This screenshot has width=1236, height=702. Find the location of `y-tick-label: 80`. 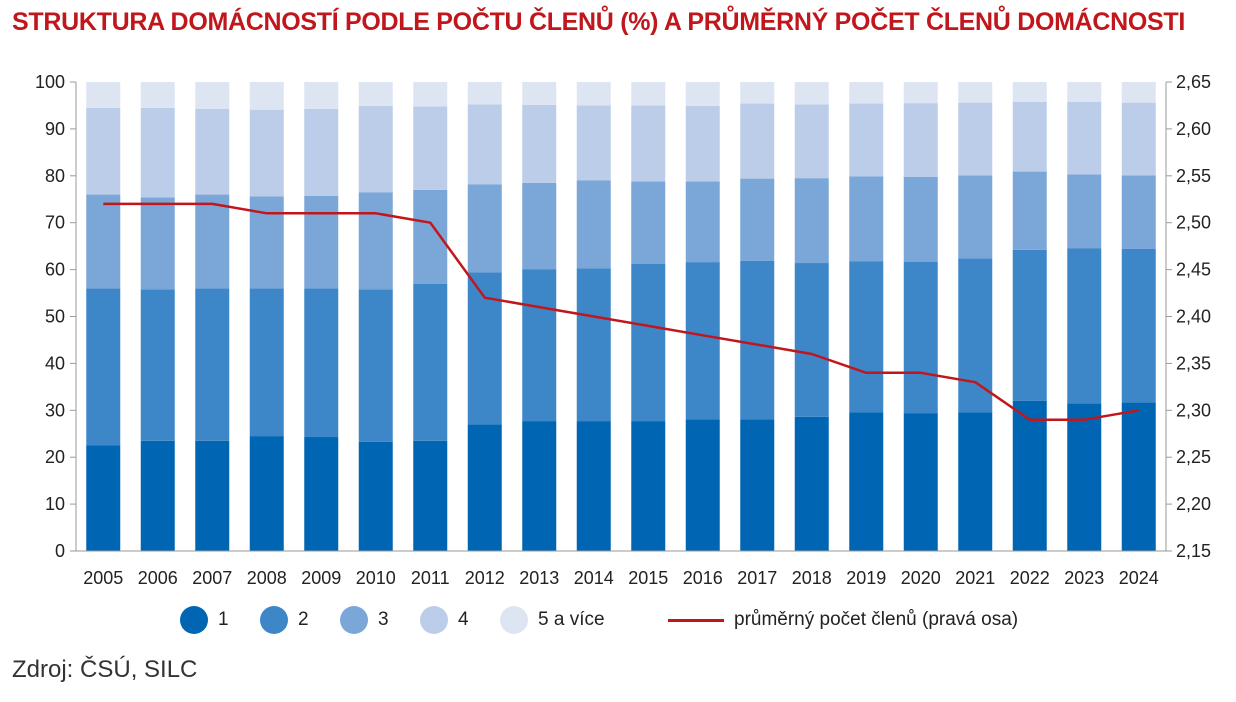

y-tick-label: 80 is located at coordinates (55, 176).